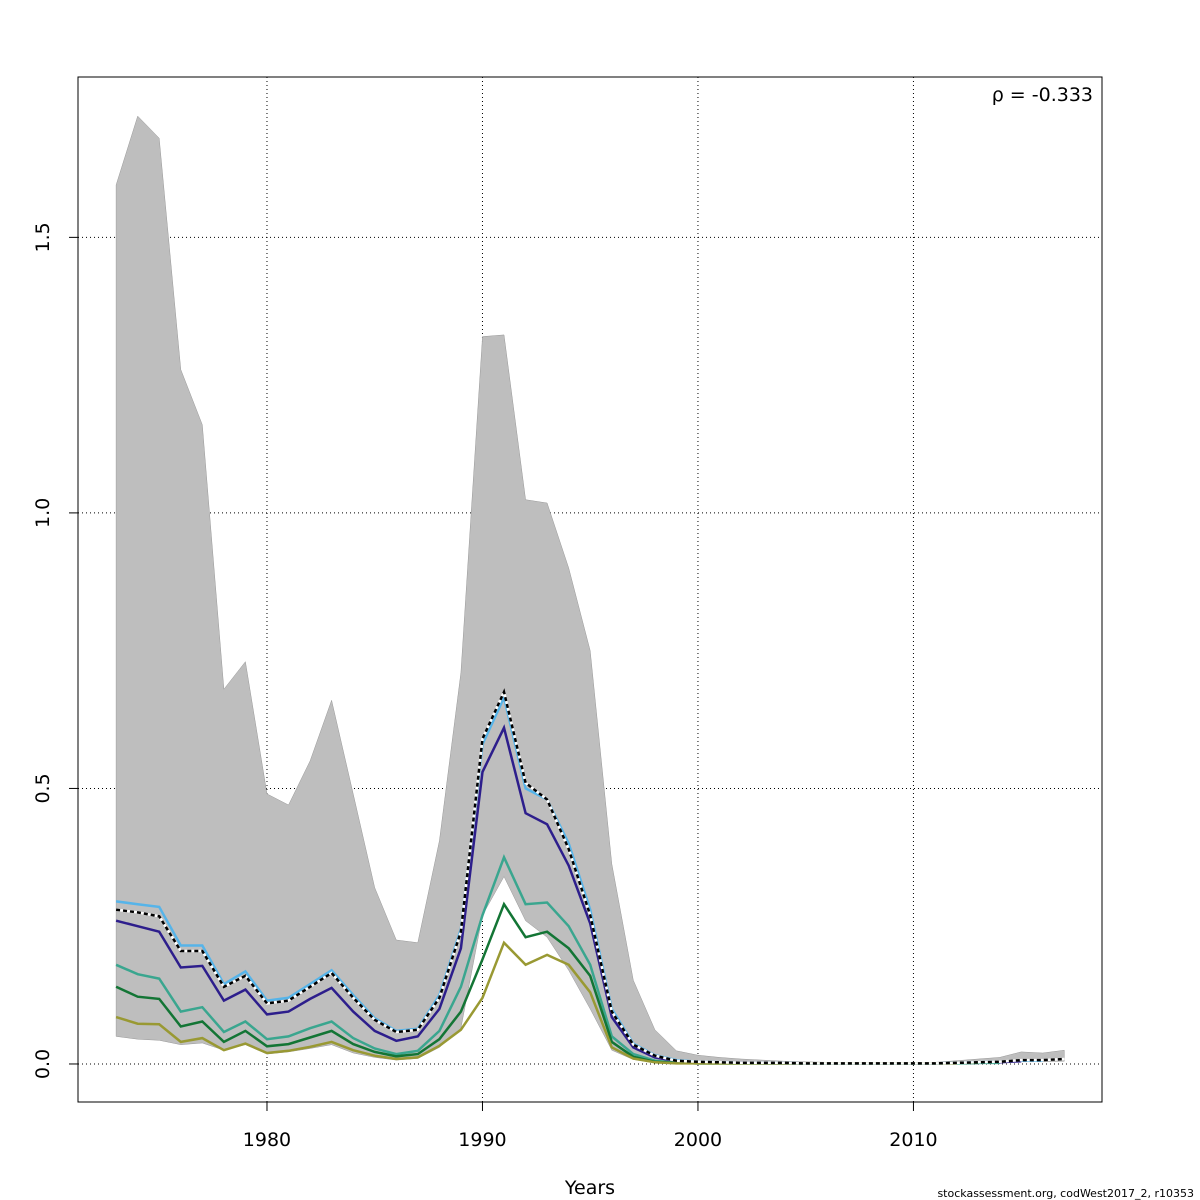 The image size is (1200, 1200). What do you see at coordinates (267, 1140) in the screenshot?
I see `x-tick-label: 1980` at bounding box center [267, 1140].